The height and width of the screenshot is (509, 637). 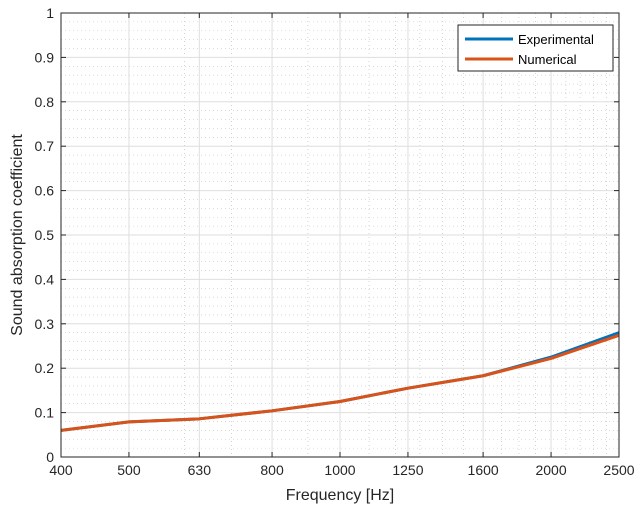 I want to click on x-tick-label: 400, so click(x=61, y=470).